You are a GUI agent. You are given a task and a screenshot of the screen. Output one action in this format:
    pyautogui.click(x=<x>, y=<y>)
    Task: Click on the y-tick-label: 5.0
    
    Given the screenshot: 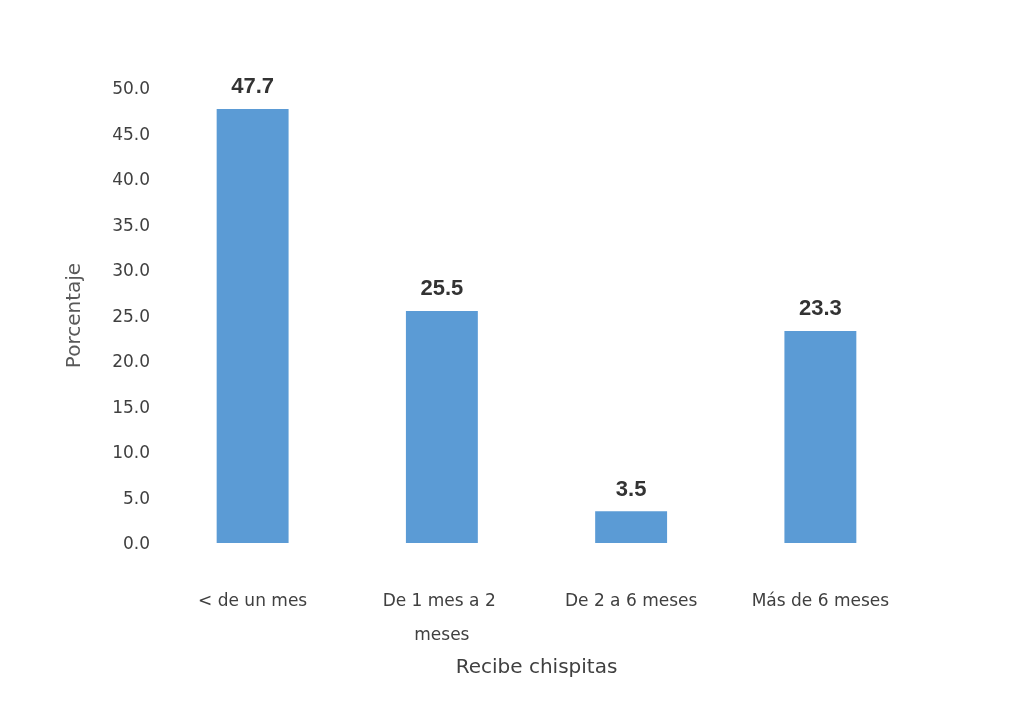 What is the action you would take?
    pyautogui.click(x=136, y=497)
    